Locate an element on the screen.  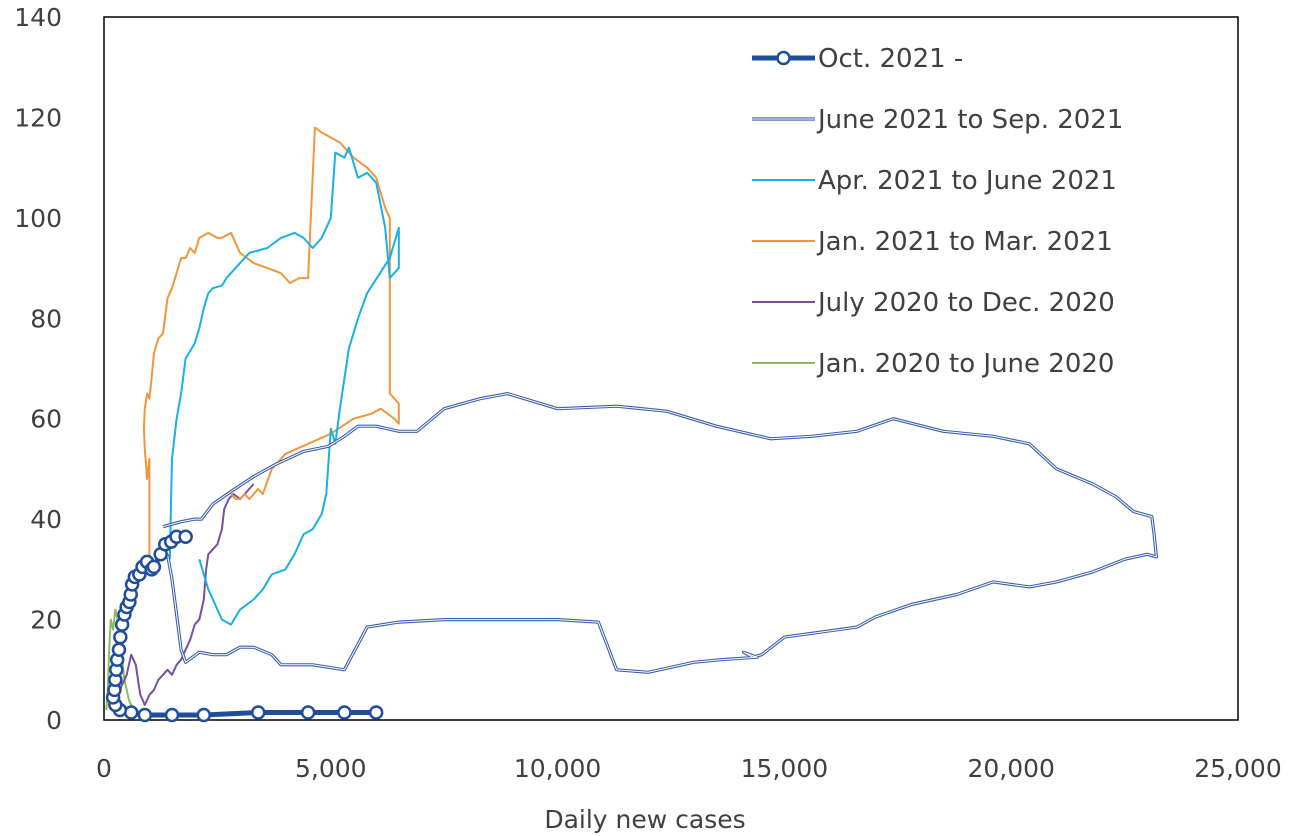
x-tick-label: 20,000 is located at coordinates (1010, 768).